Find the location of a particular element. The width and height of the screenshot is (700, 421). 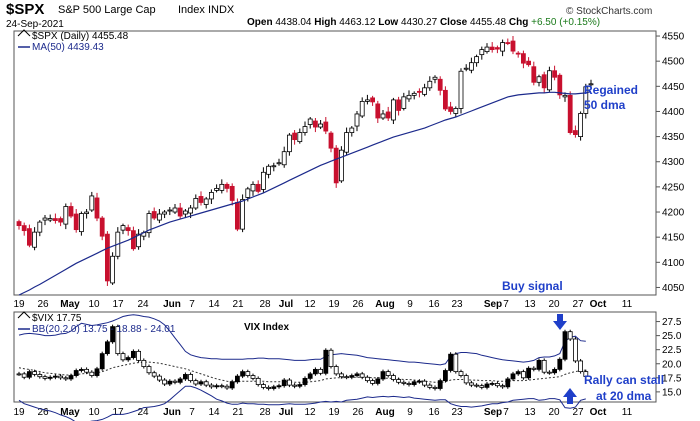

chg-label: Chg is located at coordinates (518, 22).